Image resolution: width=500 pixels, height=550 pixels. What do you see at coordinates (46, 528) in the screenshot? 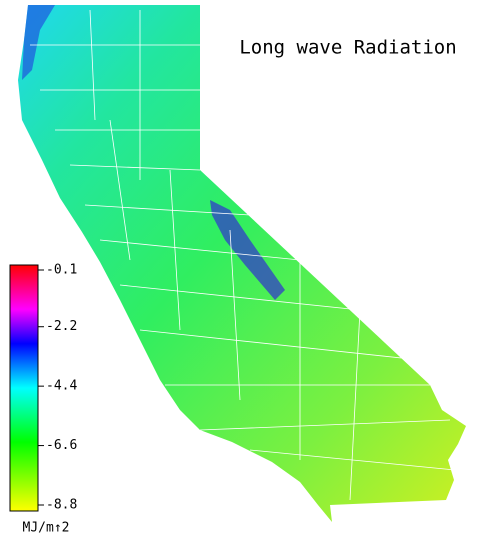
I see `colorbar-unit: MJ/m↑2` at bounding box center [46, 528].